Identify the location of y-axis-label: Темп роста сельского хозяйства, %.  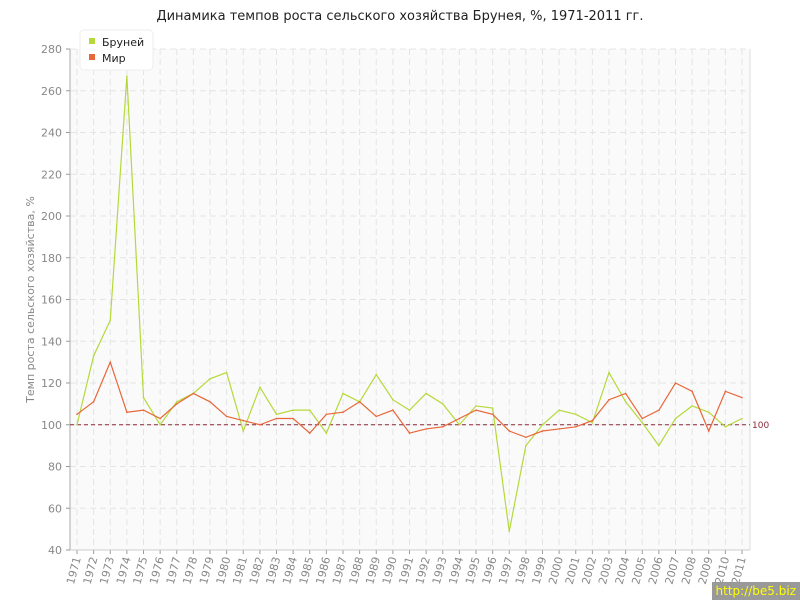
(30, 300).